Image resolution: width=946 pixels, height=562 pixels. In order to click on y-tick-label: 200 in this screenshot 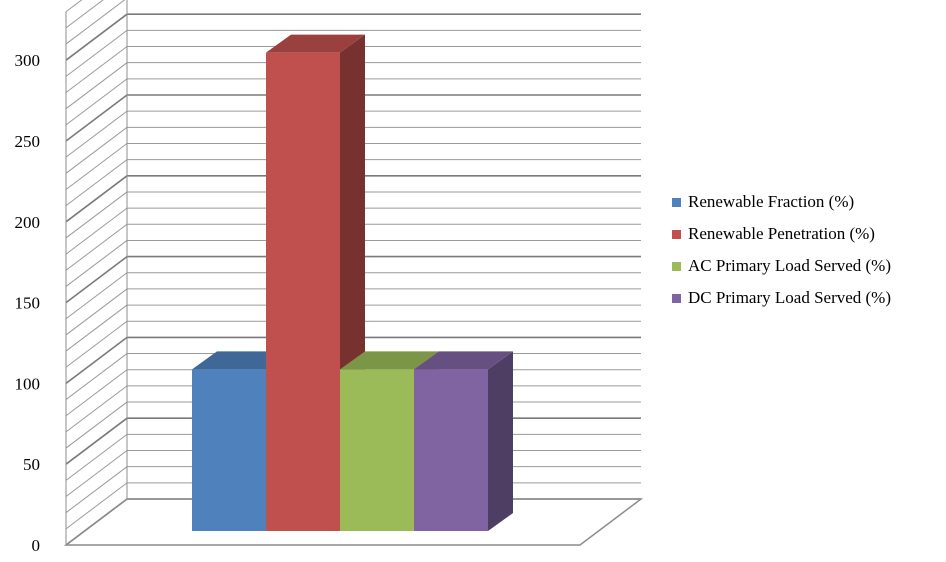, I will do `click(28, 222)`.